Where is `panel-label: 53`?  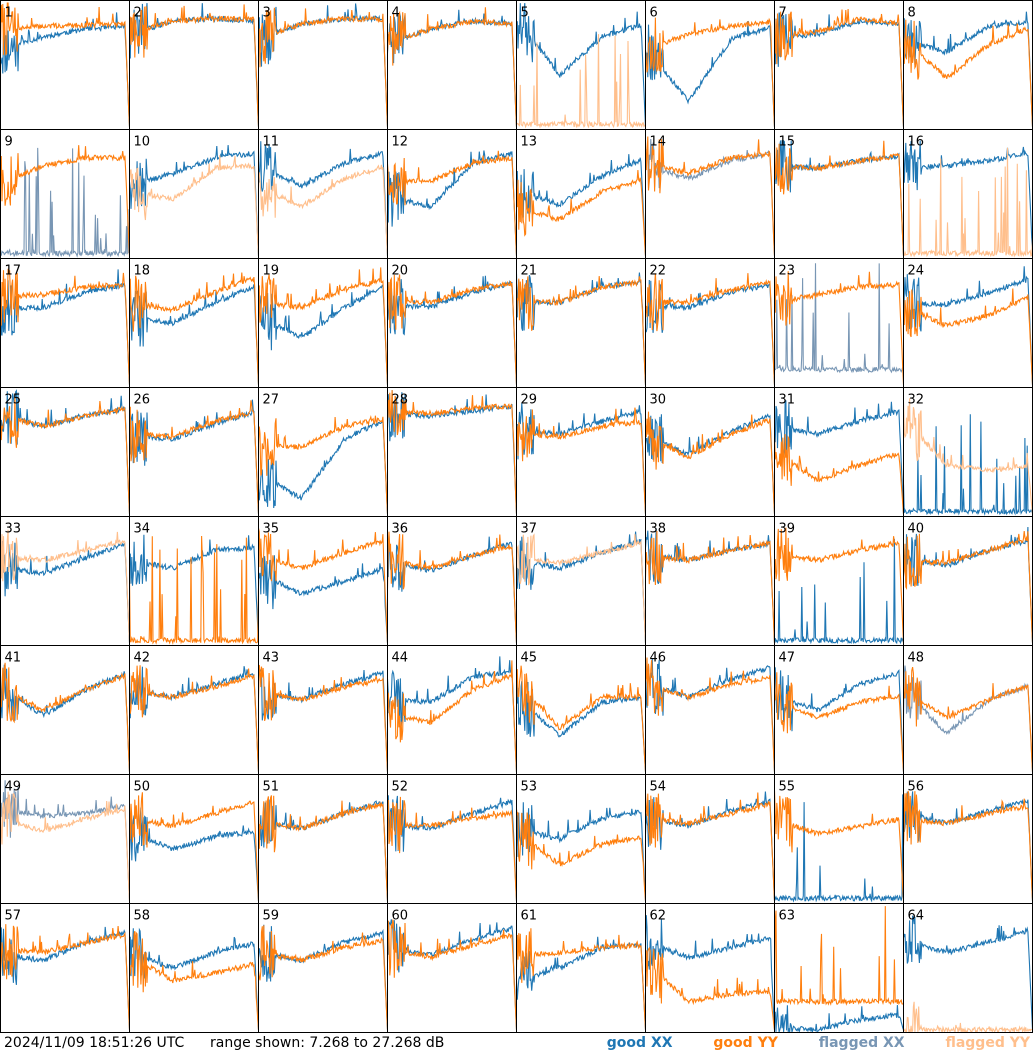 panel-label: 53 is located at coordinates (529, 787).